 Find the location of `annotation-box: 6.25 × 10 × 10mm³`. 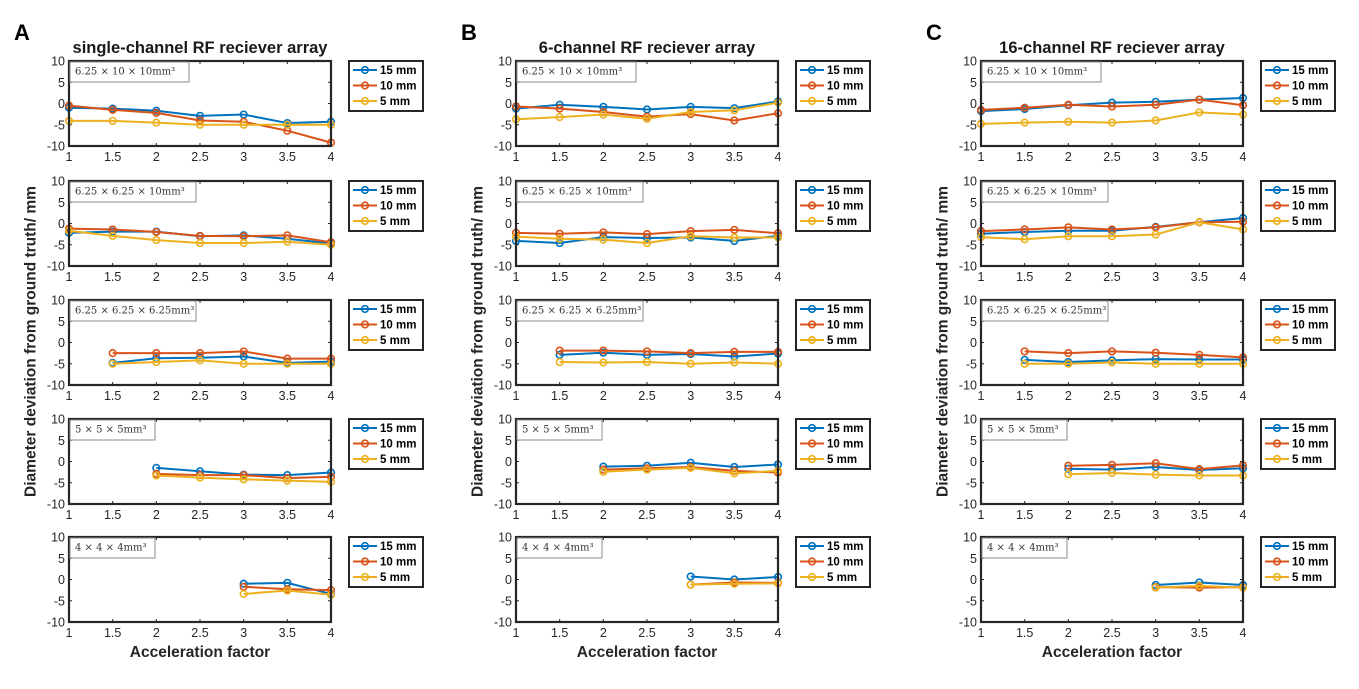

annotation-box: 6.25 × 10 × 10mm³ is located at coordinates (576, 72).